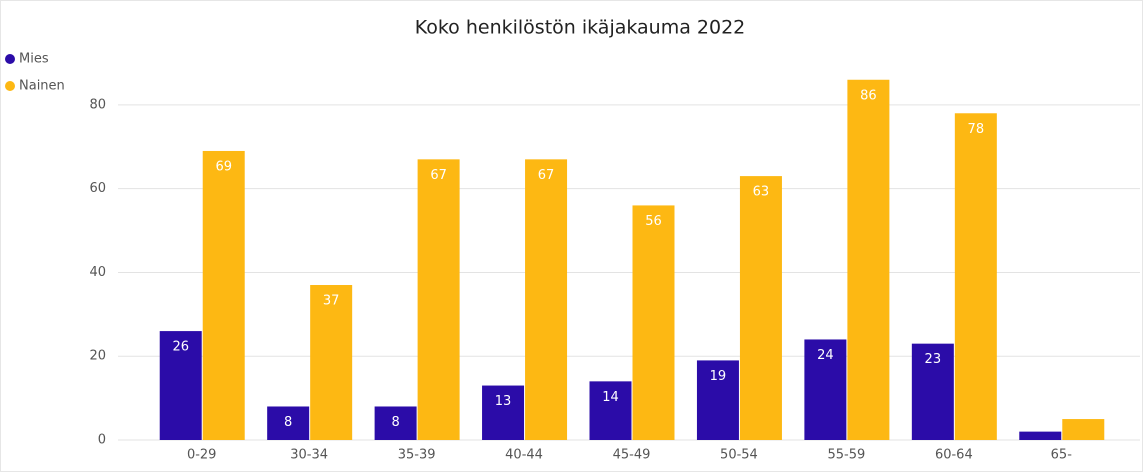  Describe the element at coordinates (761, 192) in the screenshot. I see `data-label: 63` at that location.